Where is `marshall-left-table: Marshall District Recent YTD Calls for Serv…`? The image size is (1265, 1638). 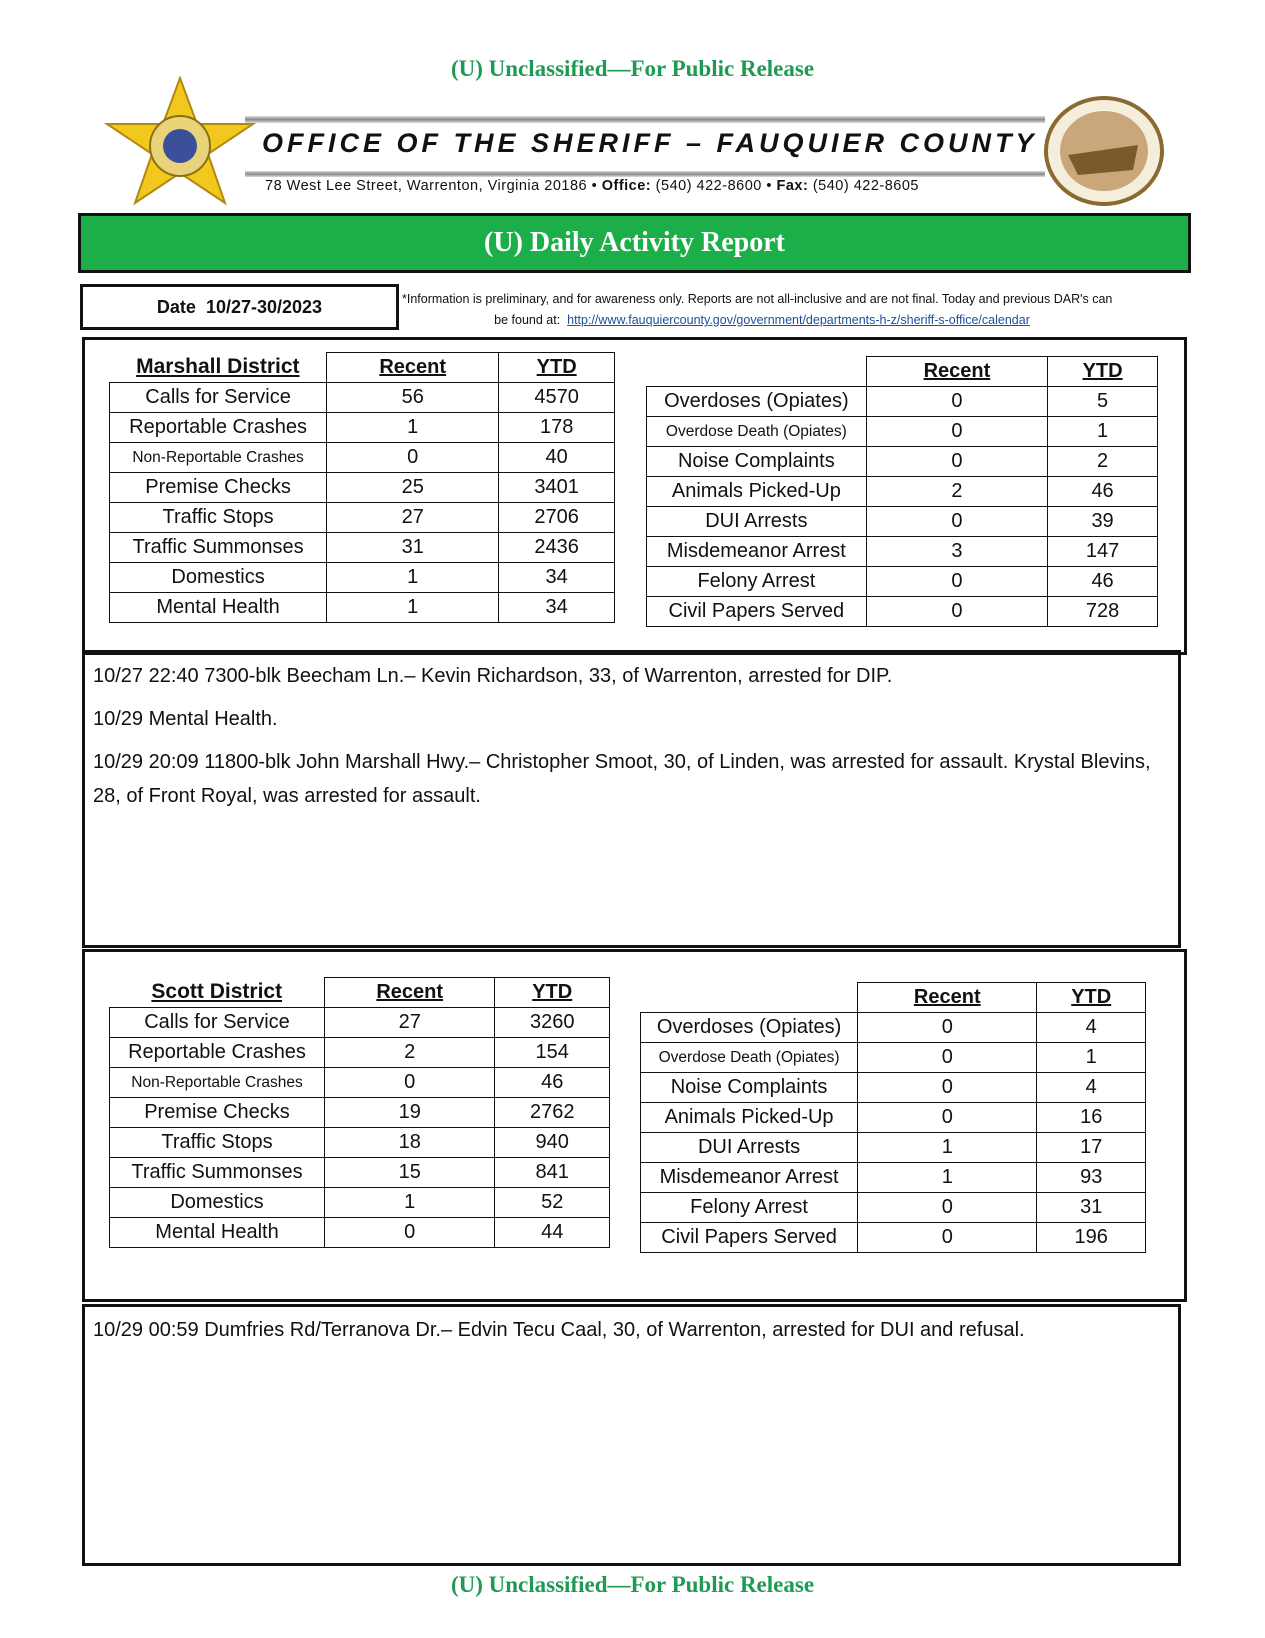 marshall-left-table: Marshall District Recent YTD Calls for Serv… is located at coordinates (361, 487).